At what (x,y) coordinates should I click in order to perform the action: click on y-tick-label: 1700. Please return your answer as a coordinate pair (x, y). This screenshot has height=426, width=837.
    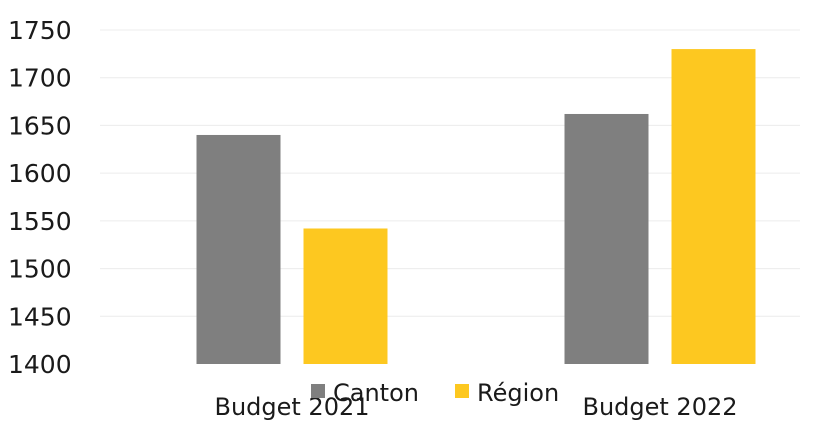
    Looking at the image, I should click on (40, 78).